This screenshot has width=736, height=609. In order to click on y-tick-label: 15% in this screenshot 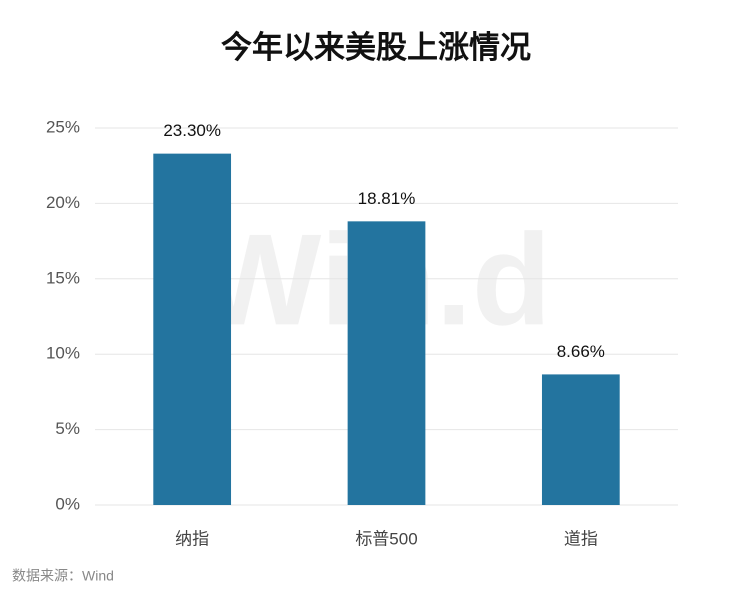, I will do `click(63, 277)`.